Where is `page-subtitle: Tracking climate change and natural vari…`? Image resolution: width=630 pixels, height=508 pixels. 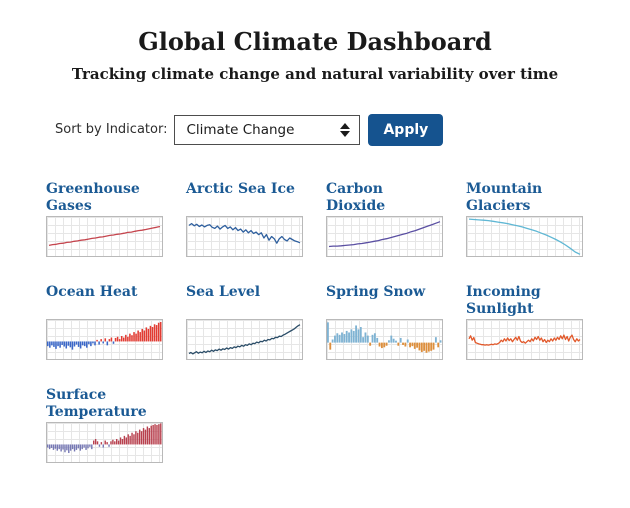
page-subtitle: Tracking climate change and natural vari… is located at coordinates (315, 73).